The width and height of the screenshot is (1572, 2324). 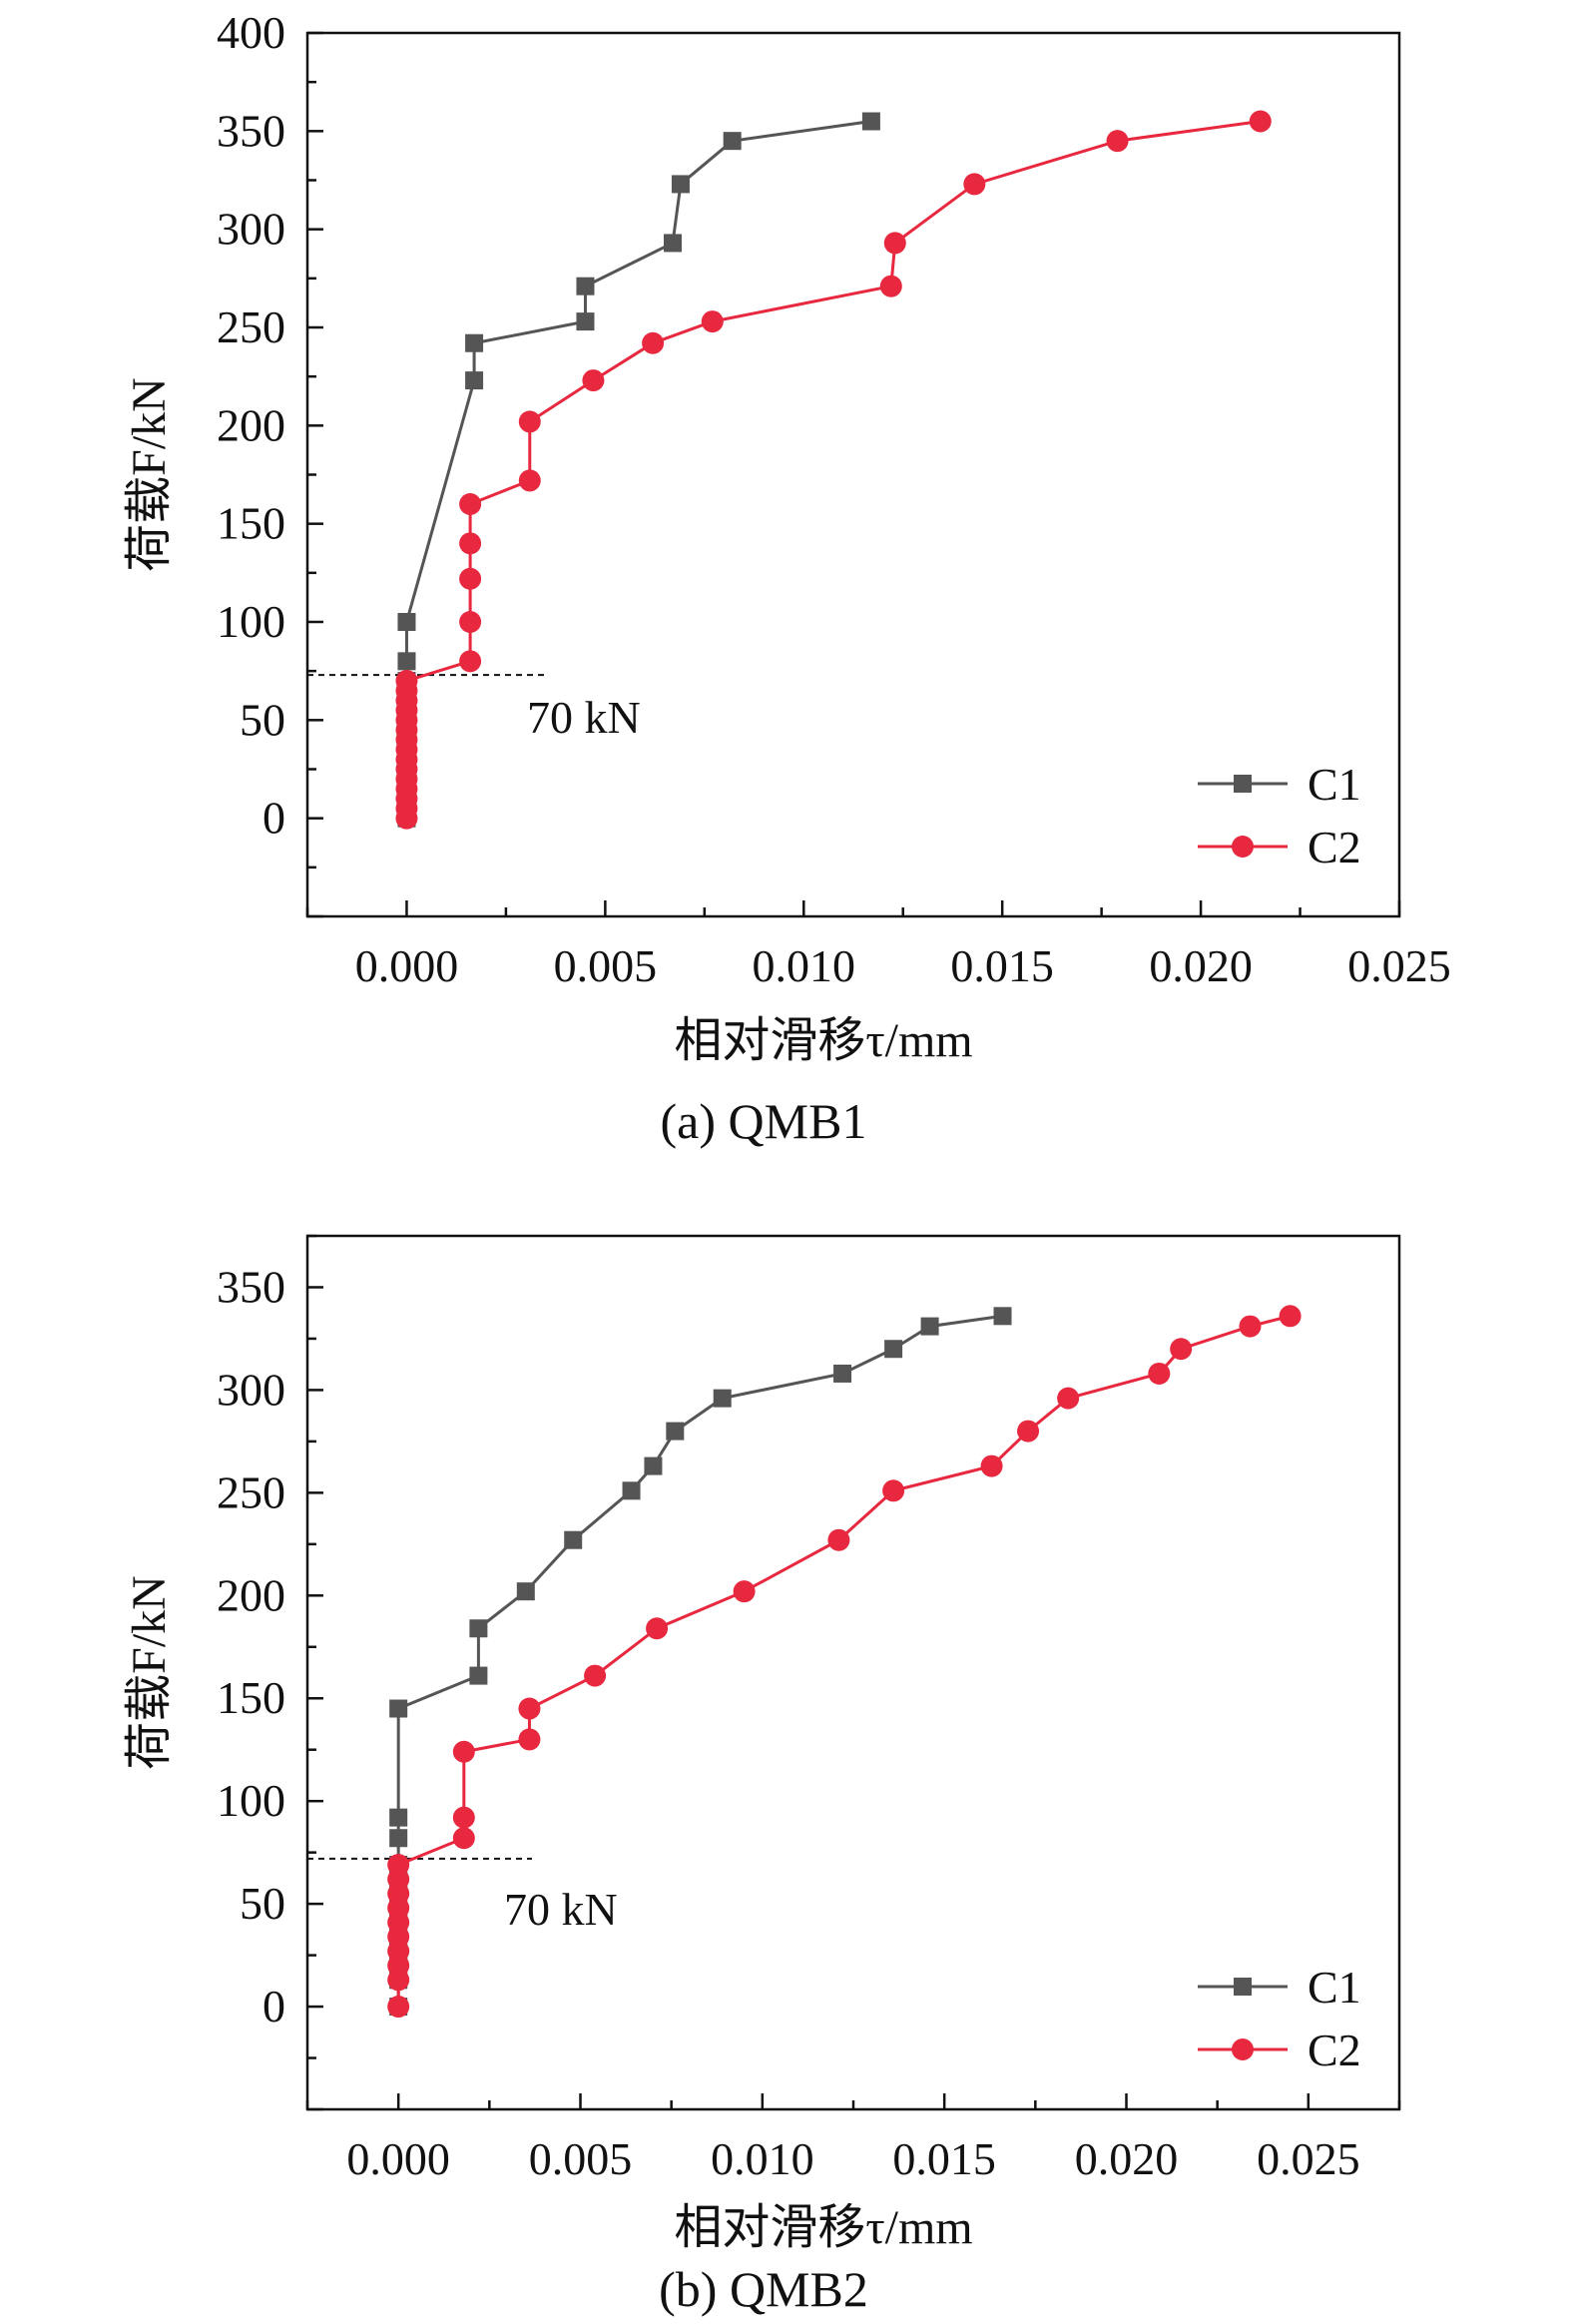 I want to click on x-tick-label: 0.015, so click(x=944, y=2159).